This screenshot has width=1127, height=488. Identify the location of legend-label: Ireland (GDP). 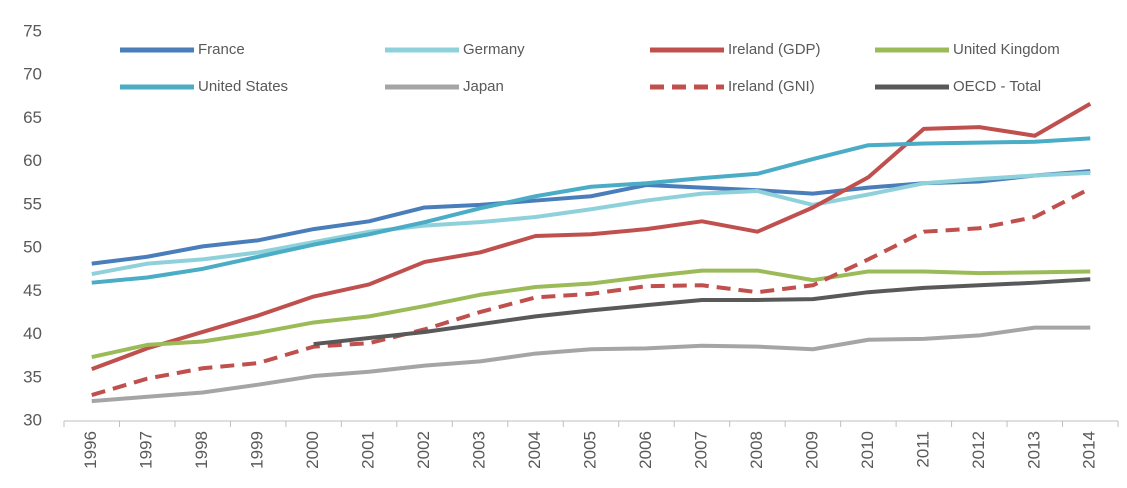
(774, 49).